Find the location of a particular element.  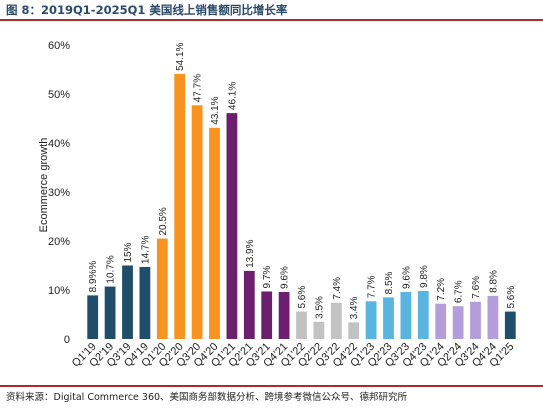

data-label: 7.7% is located at coordinates (372, 286).